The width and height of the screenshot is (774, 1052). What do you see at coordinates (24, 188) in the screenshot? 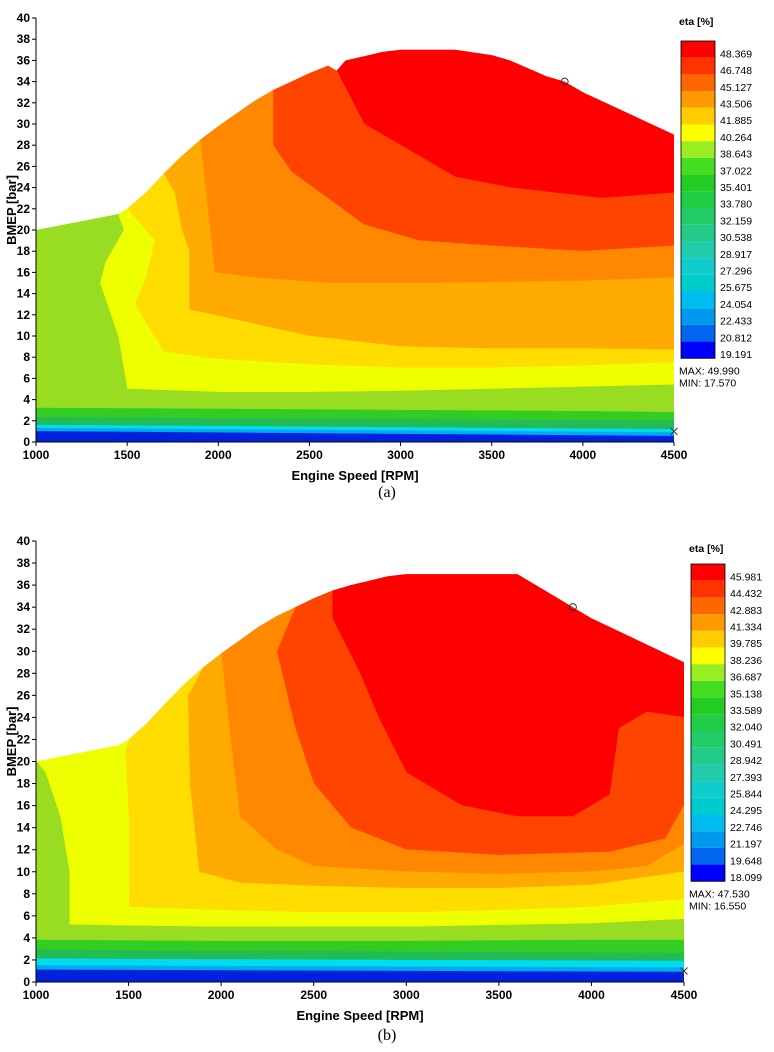
I see `y-tick-label: 24` at bounding box center [24, 188].